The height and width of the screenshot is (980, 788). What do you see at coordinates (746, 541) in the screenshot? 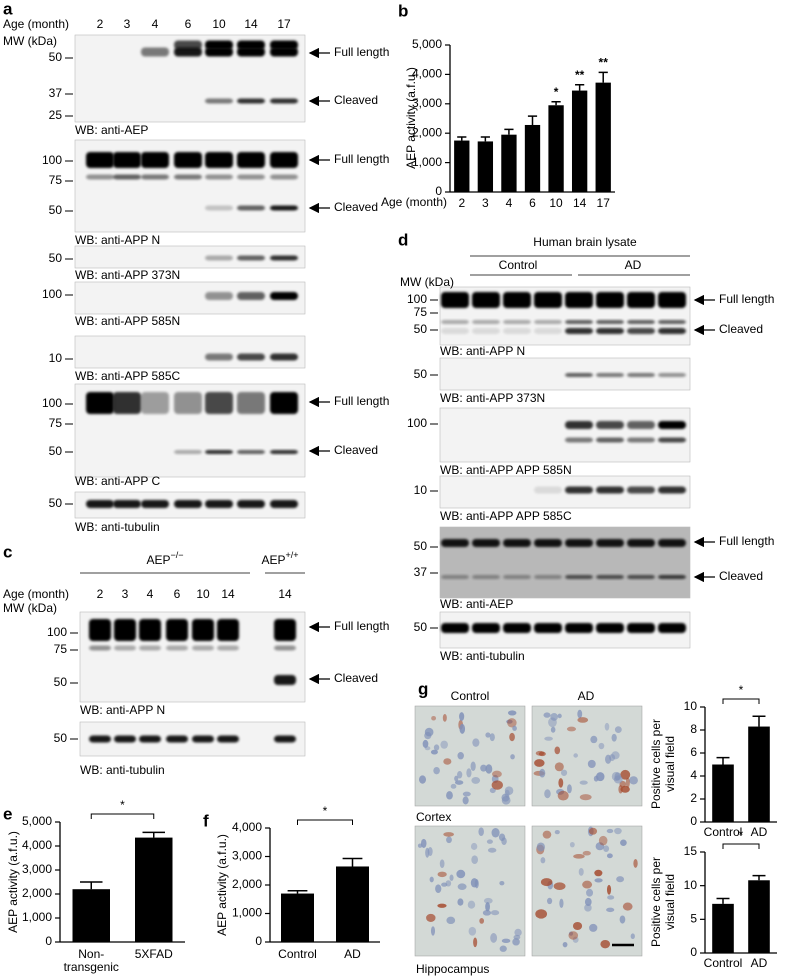
I see `arrow-label: Full length` at bounding box center [746, 541].